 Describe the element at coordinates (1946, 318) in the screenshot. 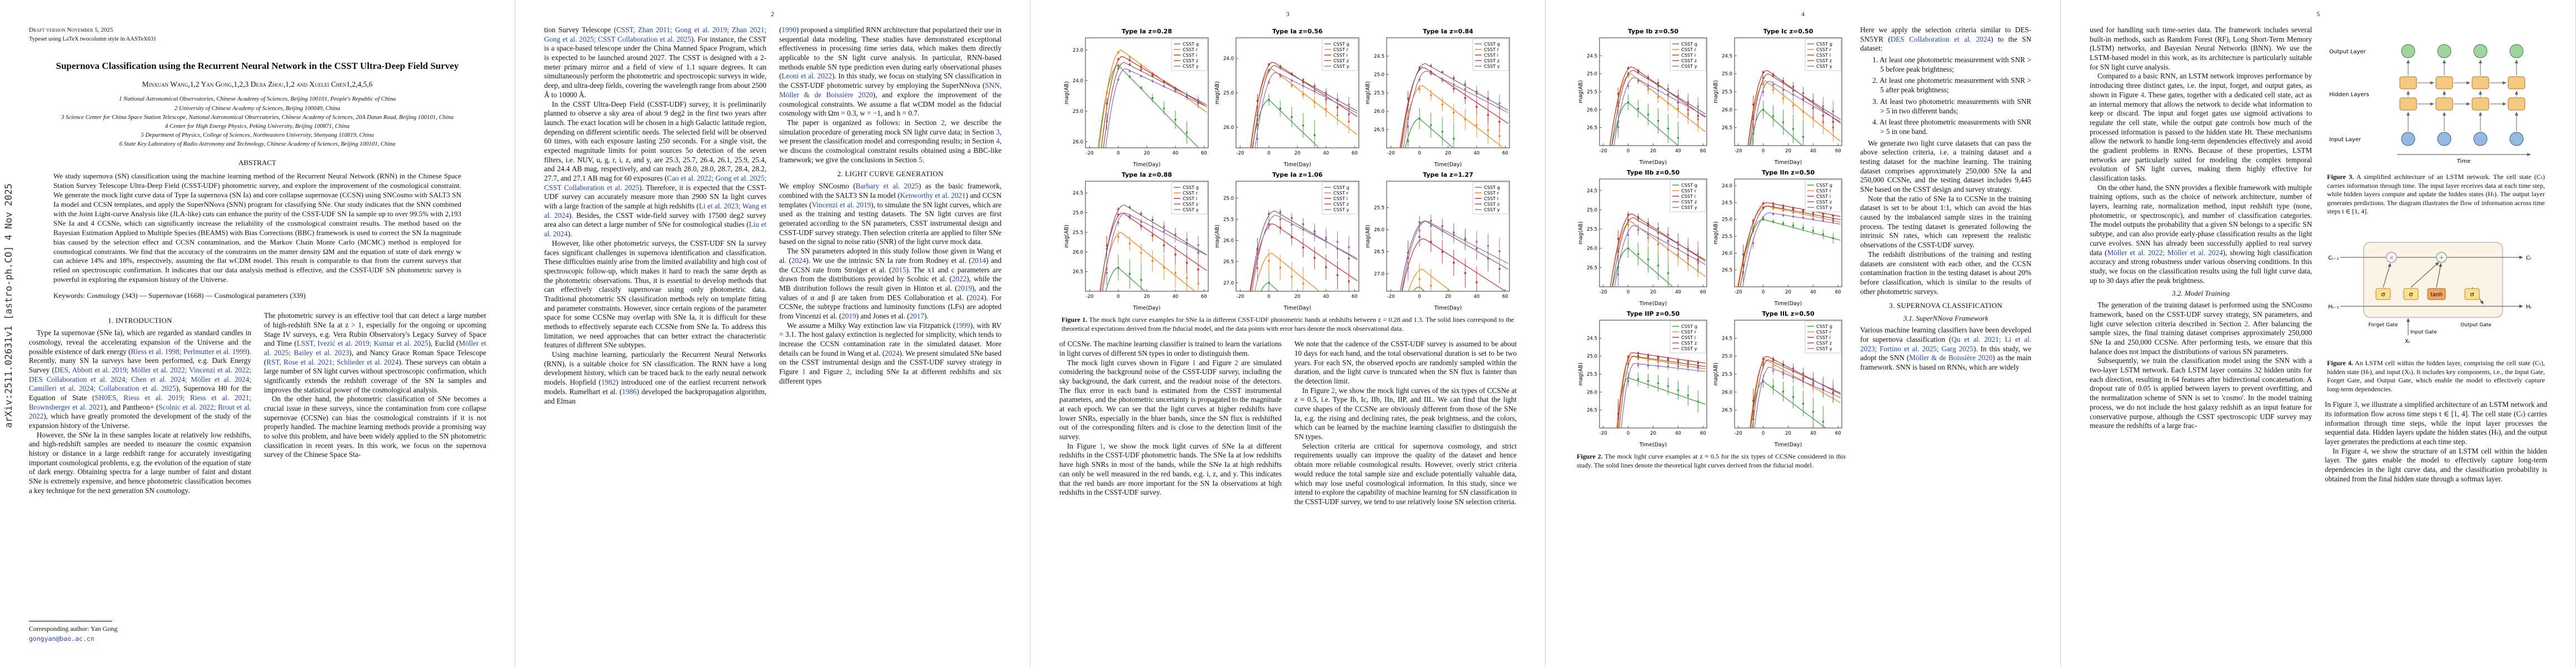

I see `subsection-heading: 3.1. SuperNNova Framework` at that location.